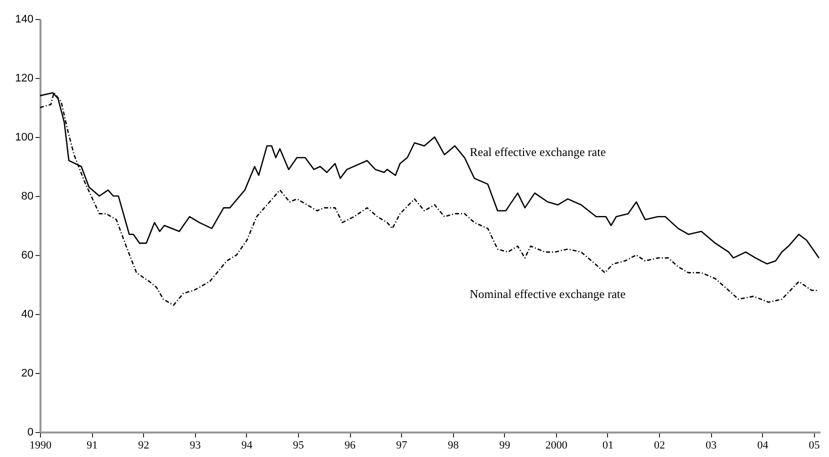 Image resolution: width=829 pixels, height=457 pixels. I want to click on x-tick-label: 02, so click(660, 446).